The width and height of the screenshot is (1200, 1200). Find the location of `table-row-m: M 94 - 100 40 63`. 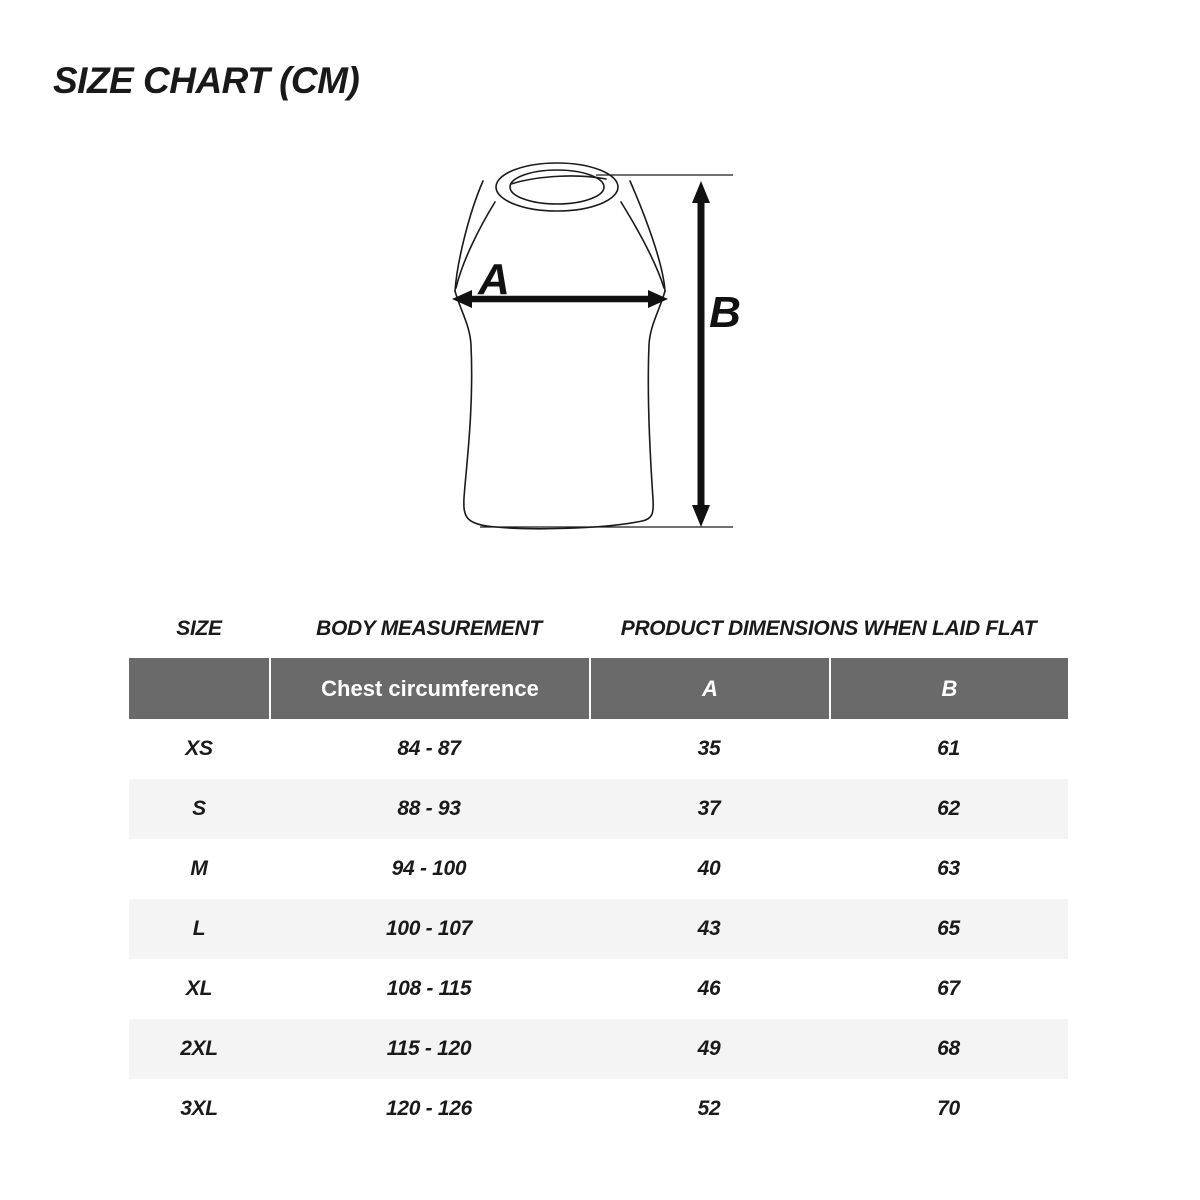

table-row-m: M 94 - 100 40 63 is located at coordinates (598, 869).